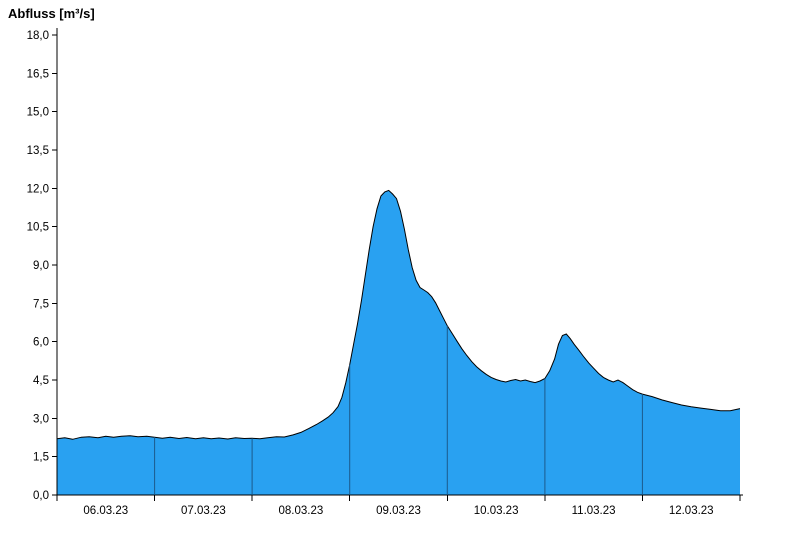 The image size is (800, 550). I want to click on svg-text: 16,5, so click(38, 74).